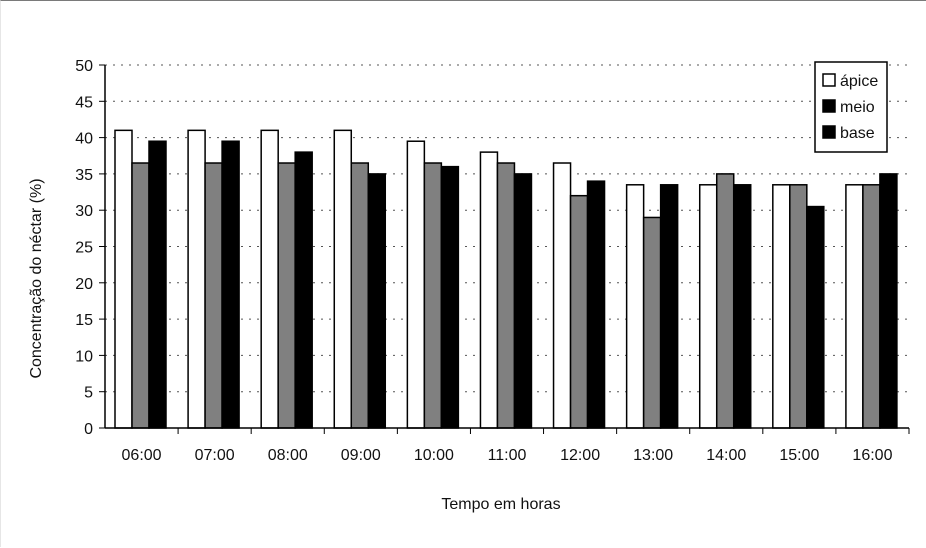  Describe the element at coordinates (84, 356) in the screenshot. I see `y-tick-label: 10` at that location.